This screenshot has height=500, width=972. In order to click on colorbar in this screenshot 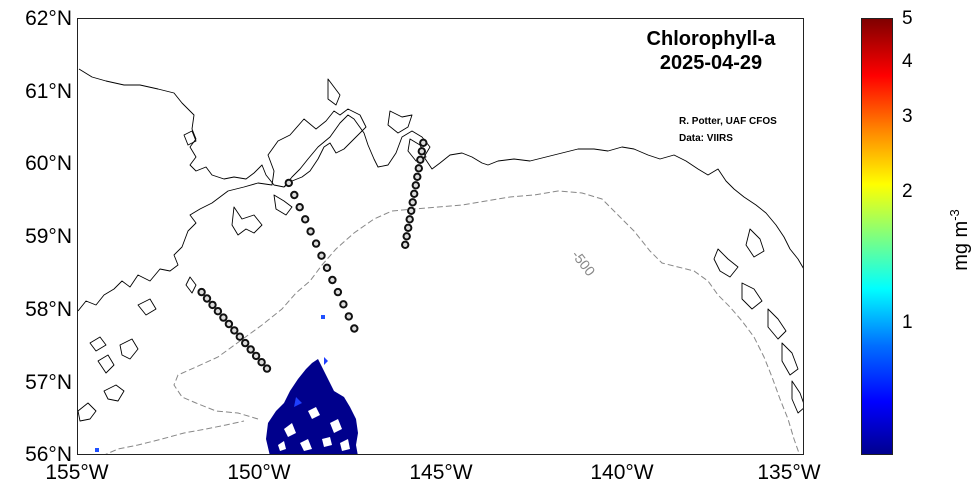, I will do `click(877, 236)`.